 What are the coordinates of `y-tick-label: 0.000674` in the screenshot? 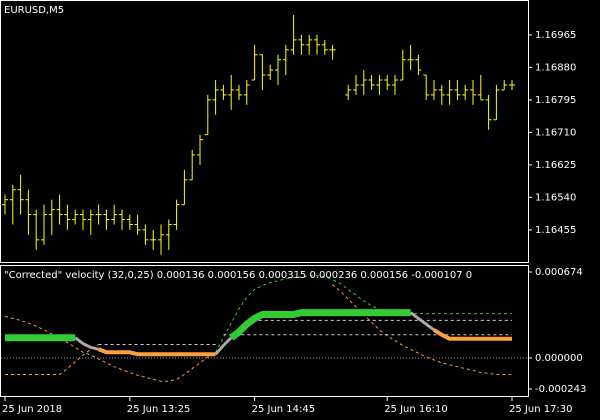 It's located at (559, 272).